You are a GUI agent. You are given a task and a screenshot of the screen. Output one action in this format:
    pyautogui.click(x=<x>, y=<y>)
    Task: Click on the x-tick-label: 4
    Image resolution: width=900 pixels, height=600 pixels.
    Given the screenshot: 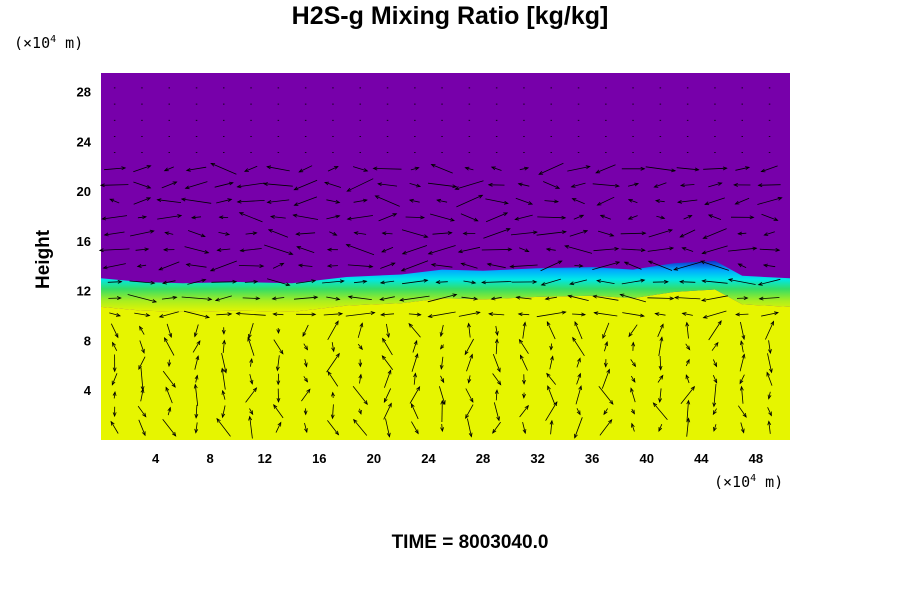 What is the action you would take?
    pyautogui.click(x=156, y=458)
    